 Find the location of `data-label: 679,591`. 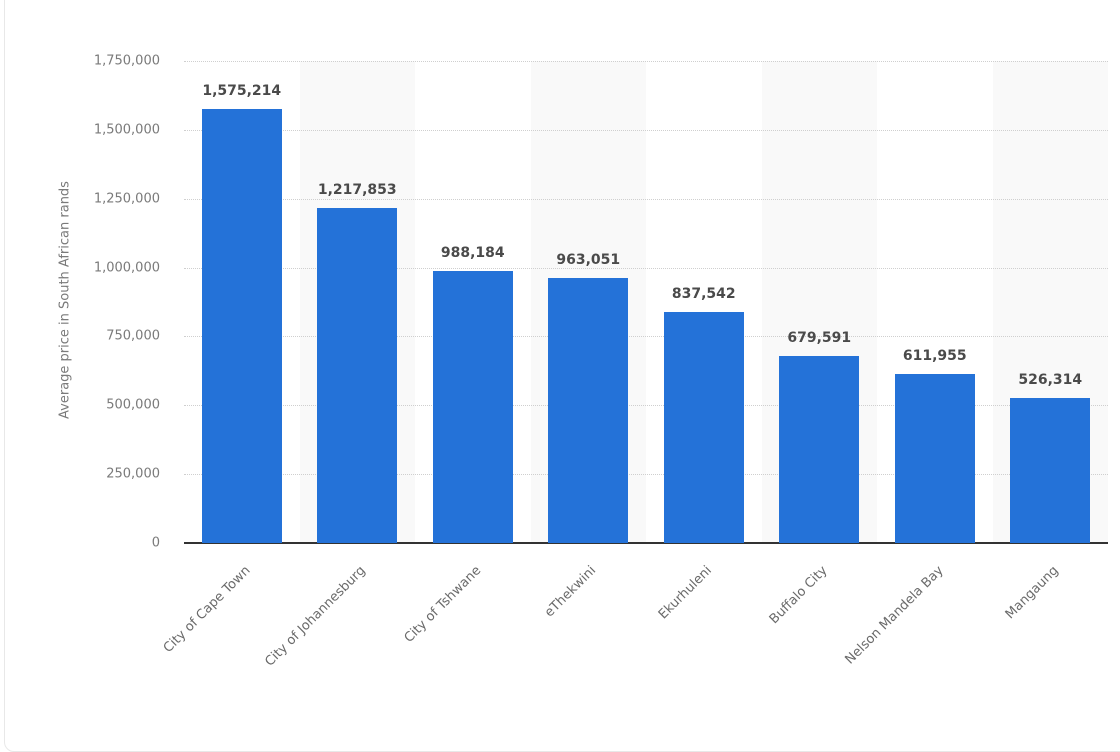

data-label: 679,591 is located at coordinates (819, 337).